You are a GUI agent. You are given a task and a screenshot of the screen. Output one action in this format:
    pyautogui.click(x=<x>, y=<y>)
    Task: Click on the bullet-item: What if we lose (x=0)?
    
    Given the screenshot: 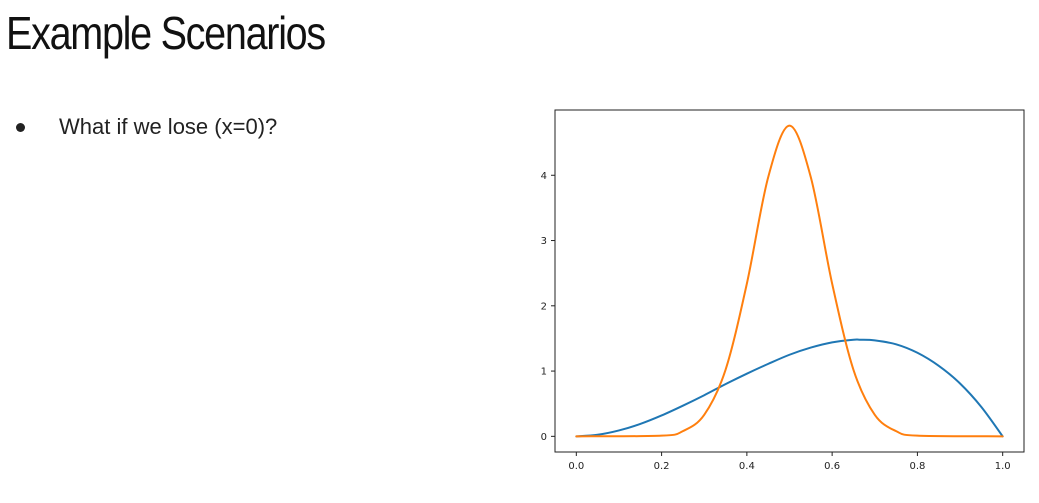 What is the action you would take?
    pyautogui.click(x=146, y=127)
    